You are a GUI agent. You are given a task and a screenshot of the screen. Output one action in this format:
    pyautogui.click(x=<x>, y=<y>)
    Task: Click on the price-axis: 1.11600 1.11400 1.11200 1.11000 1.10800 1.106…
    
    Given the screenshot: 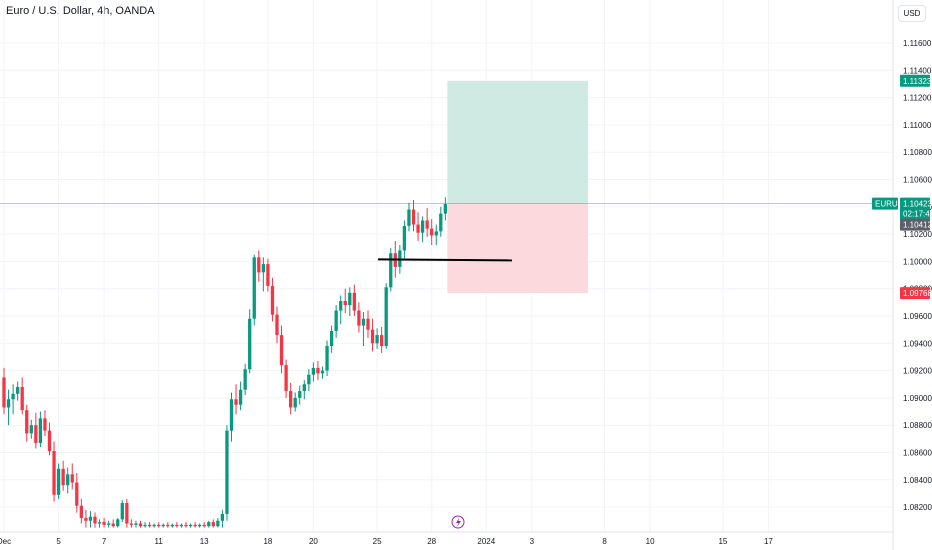 What is the action you would take?
    pyautogui.click(x=917, y=275)
    